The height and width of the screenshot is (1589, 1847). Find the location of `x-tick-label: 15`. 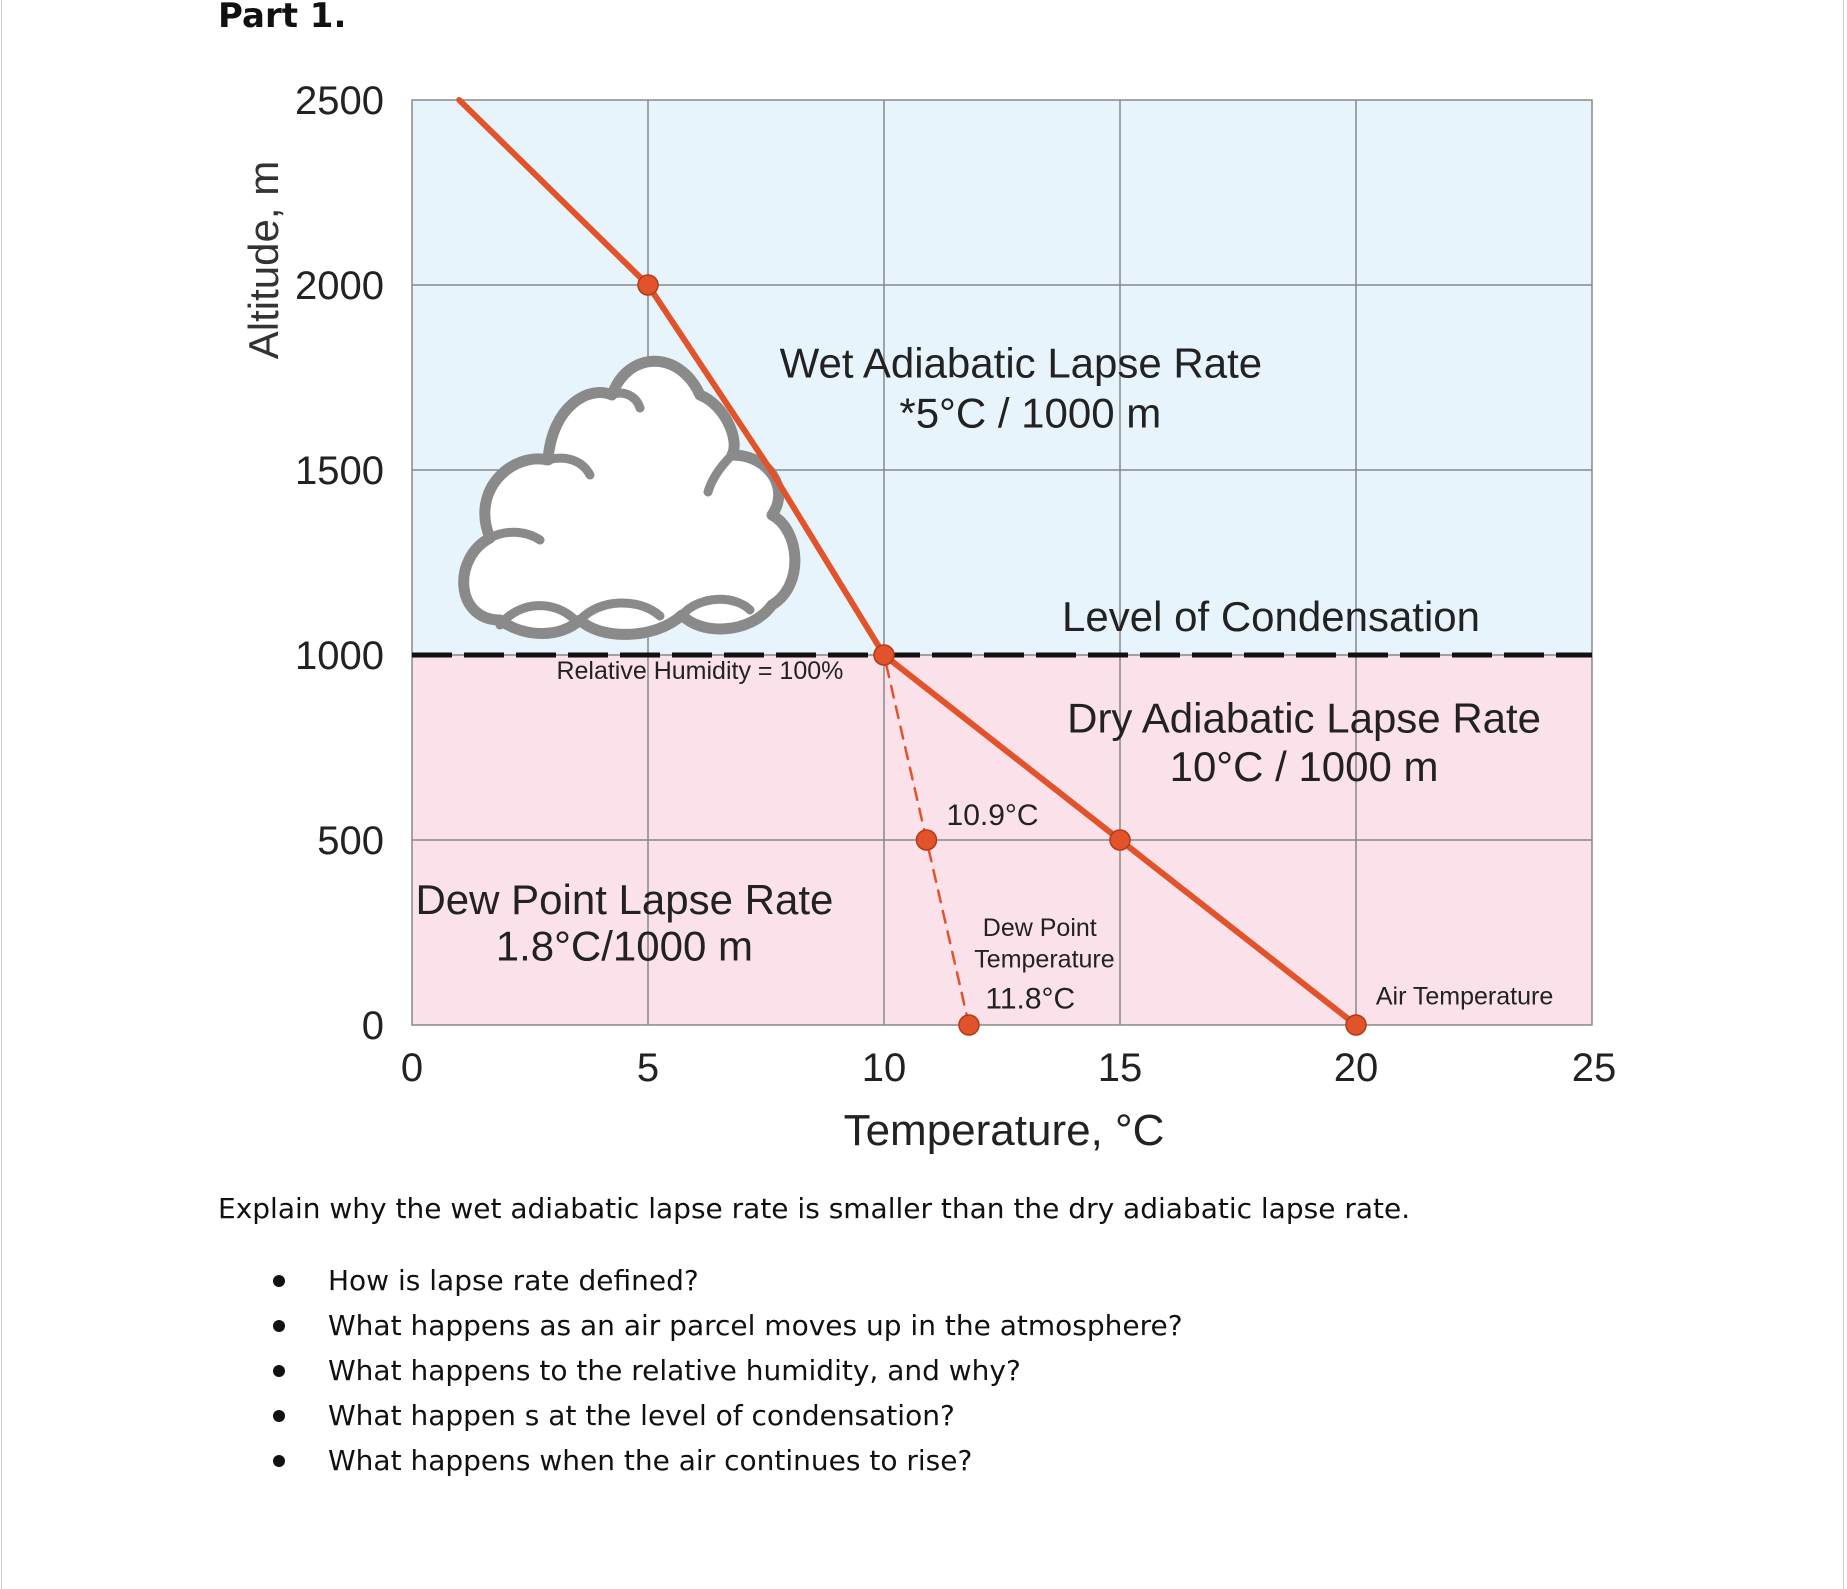

x-tick-label: 15 is located at coordinates (1120, 1068).